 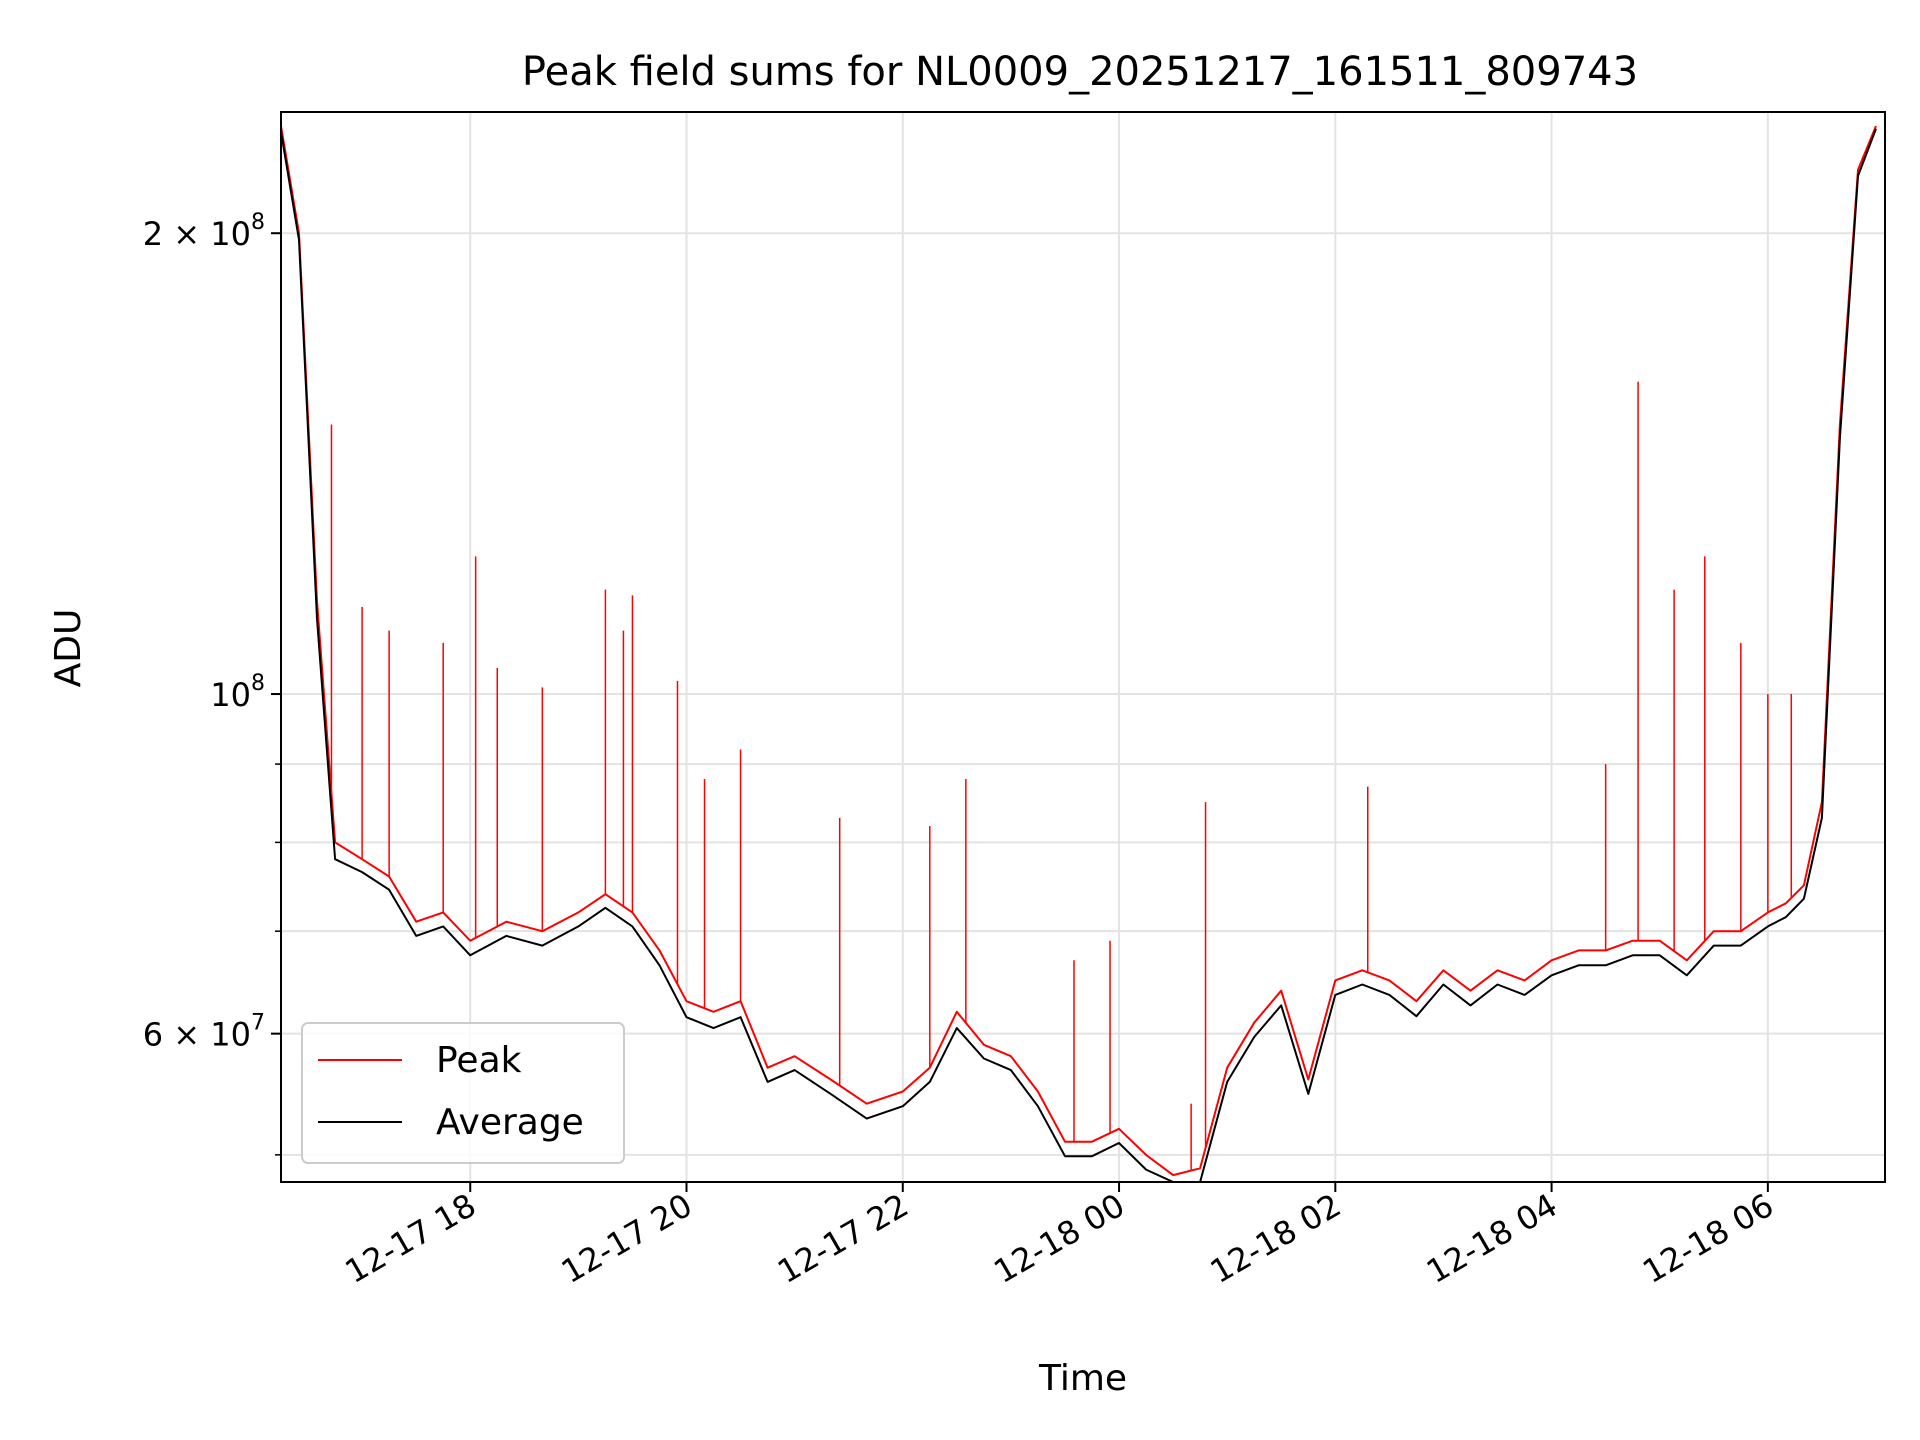 What do you see at coordinates (258, 1023) in the screenshot?
I see `y-tick-label-exponent: 7` at bounding box center [258, 1023].